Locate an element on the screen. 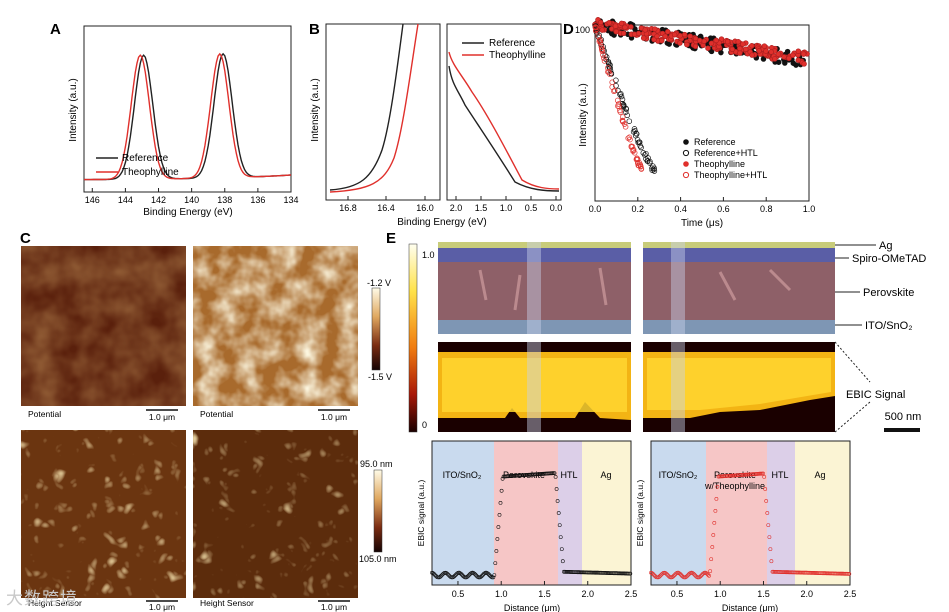 Image resolution: width=949 pixels, height=612 pixels. panel-a-ticks: 146 144 142 140 138 136 134 is located at coordinates (192, 196).